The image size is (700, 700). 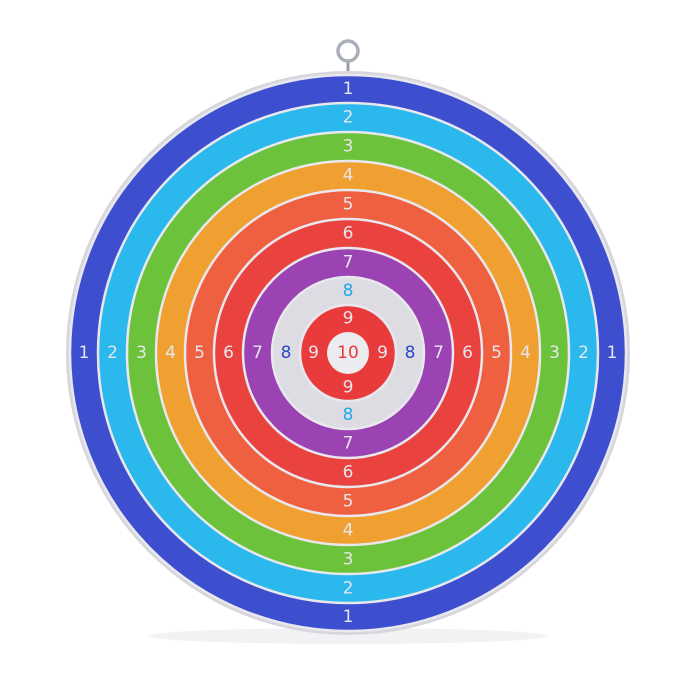 I want to click on ring-label-3-bottom: 3, so click(x=348, y=560).